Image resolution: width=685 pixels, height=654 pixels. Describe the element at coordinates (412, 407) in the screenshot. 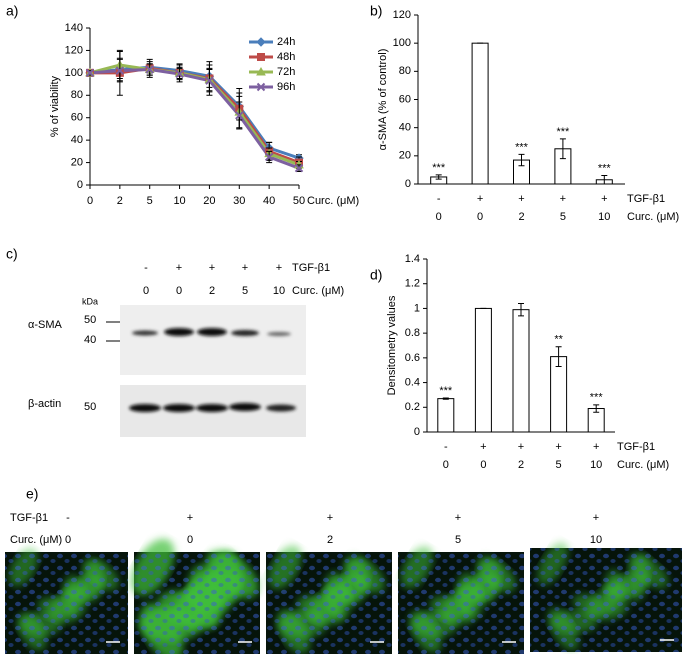

I see `y-tick-label: 0.2` at that location.